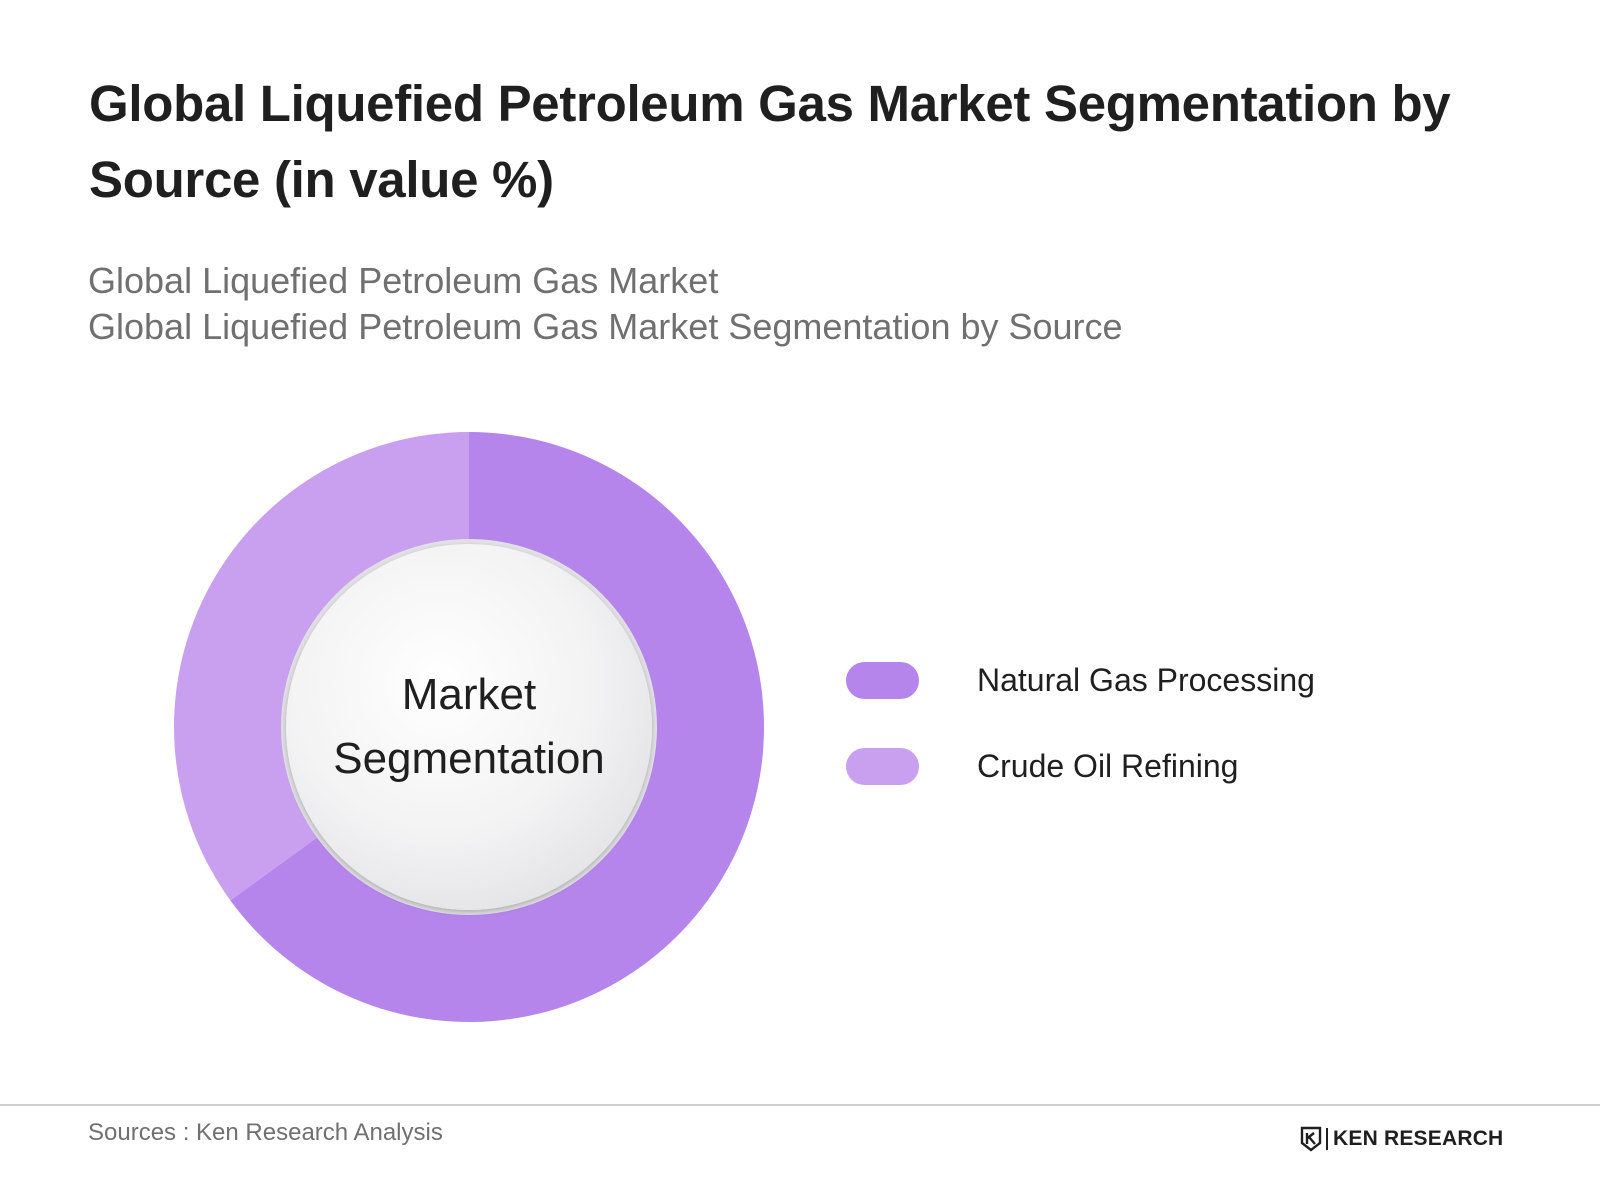 Image resolution: width=1600 pixels, height=1200 pixels. I want to click on ken-research-logo-mark-icon, so click(1311, 1139).